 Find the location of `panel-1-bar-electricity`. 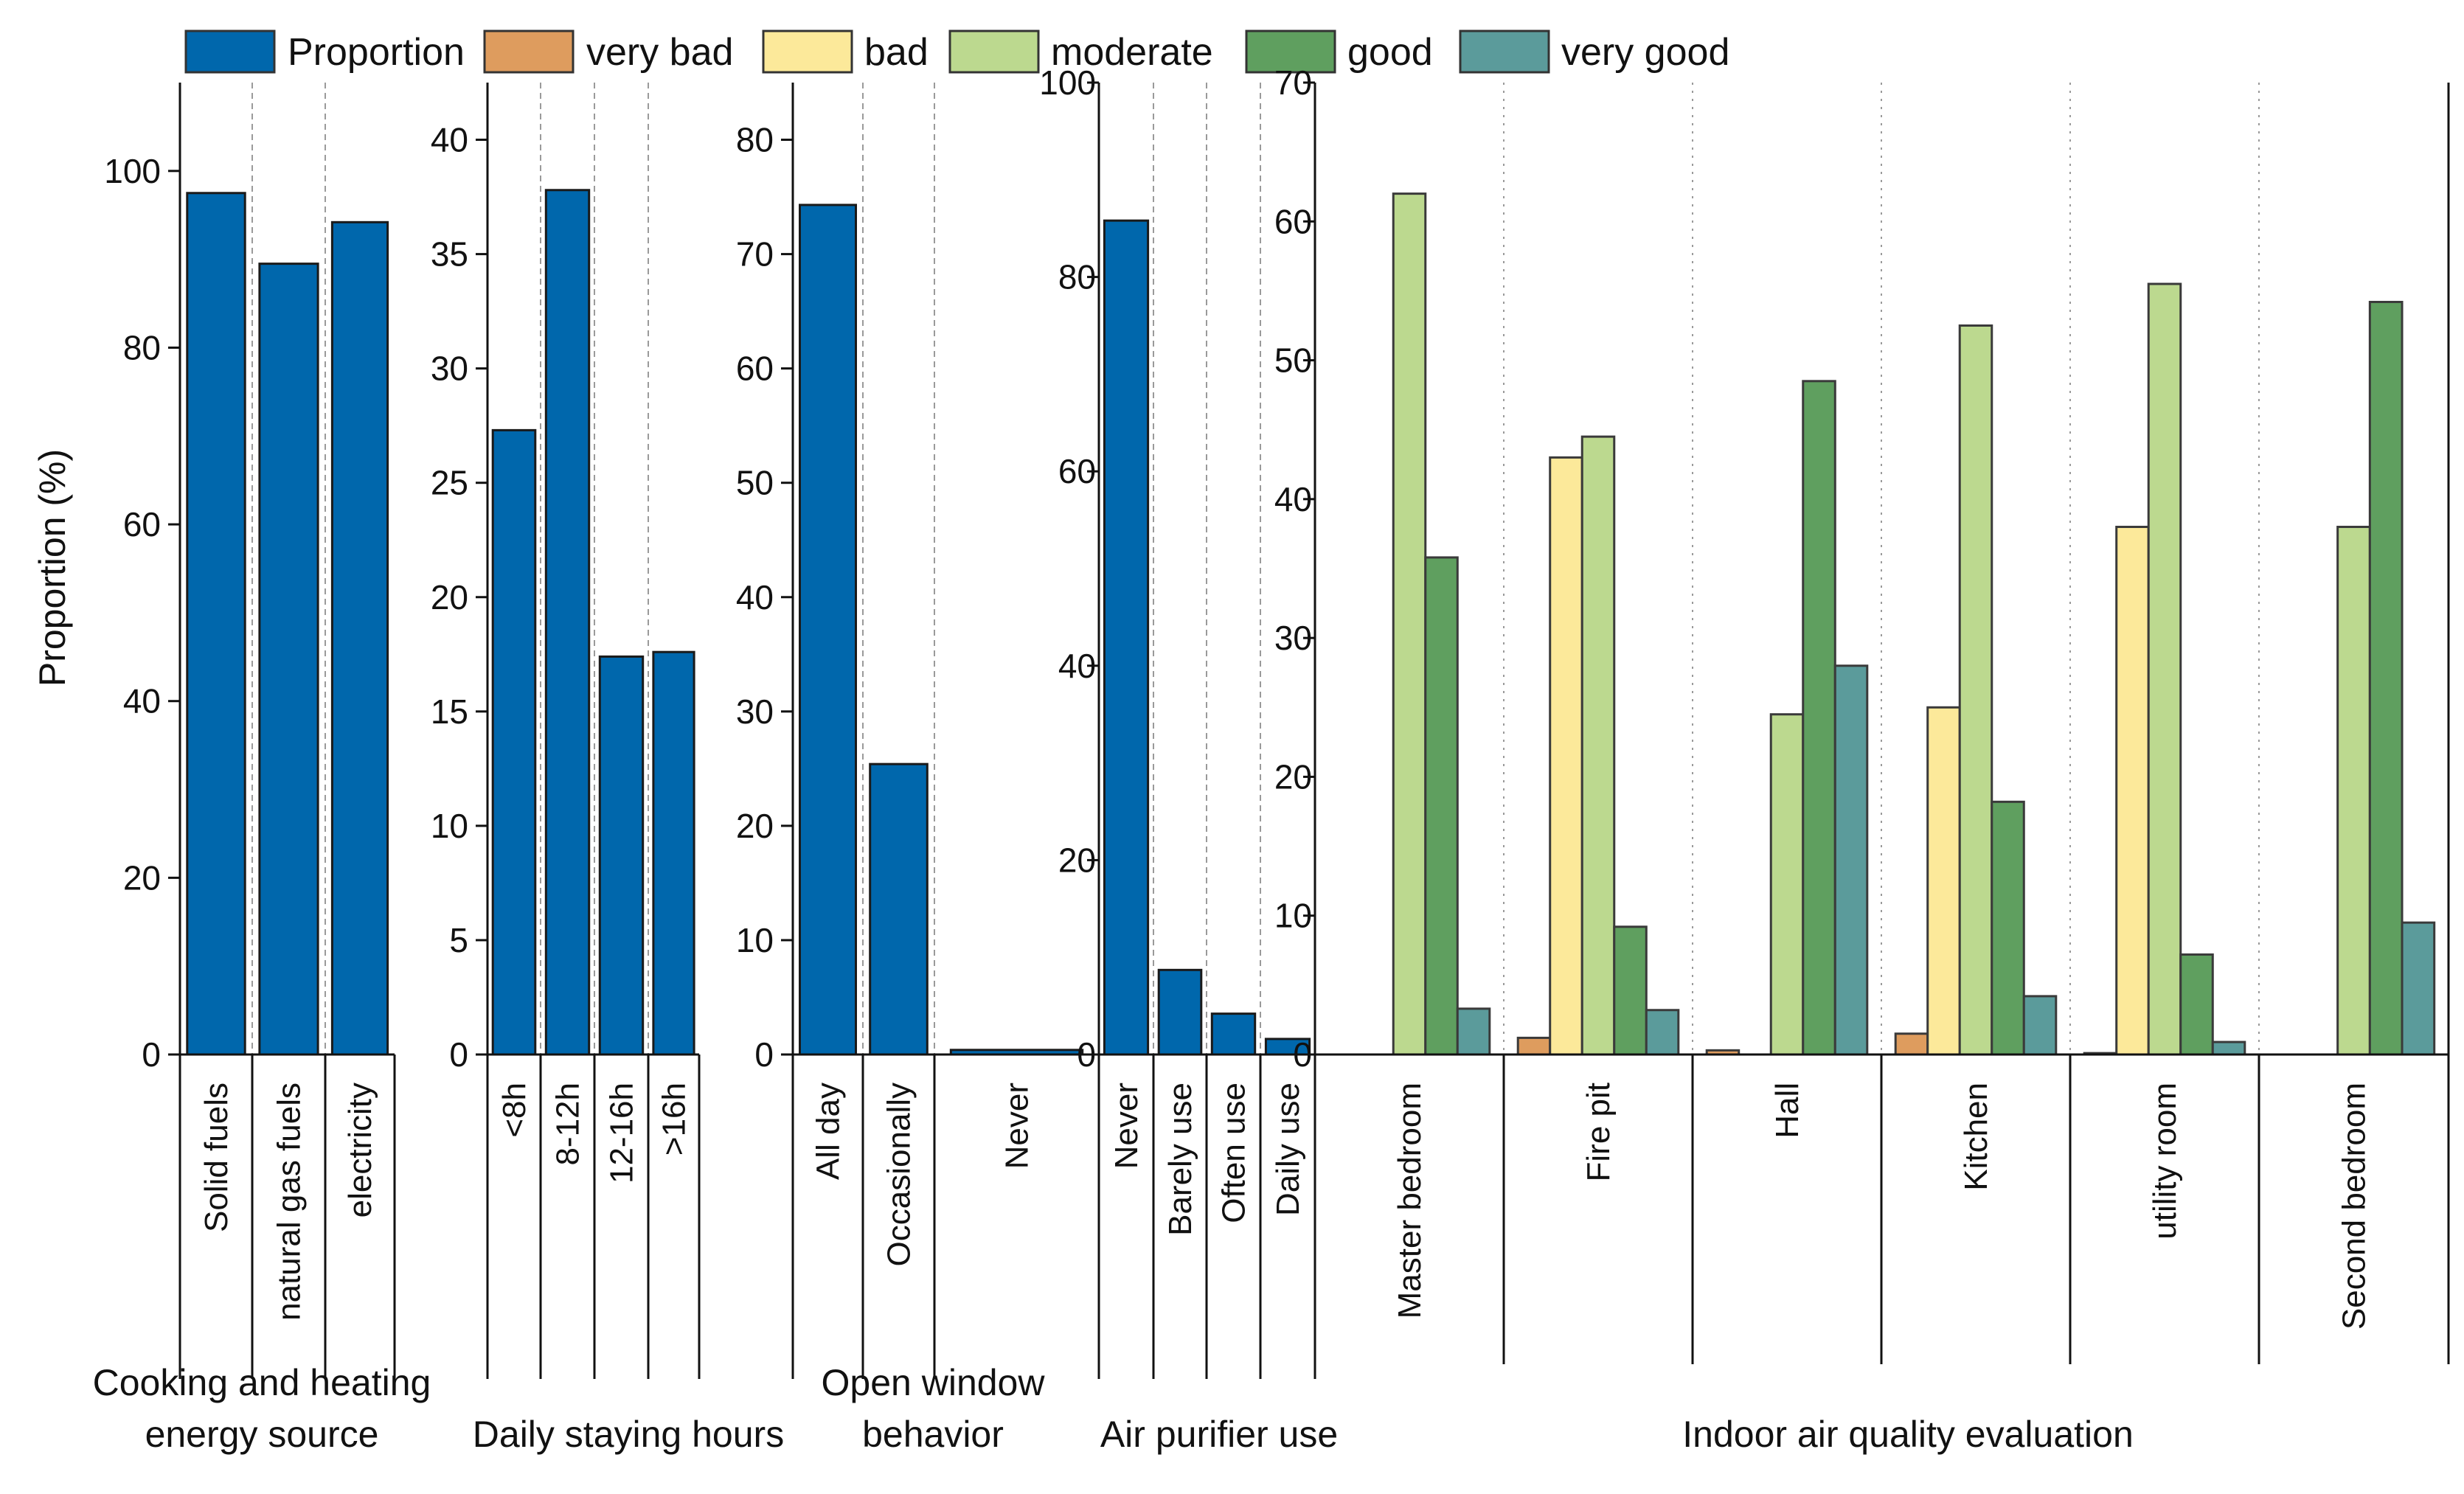

panel-1-bar-electricity is located at coordinates (359, 638).